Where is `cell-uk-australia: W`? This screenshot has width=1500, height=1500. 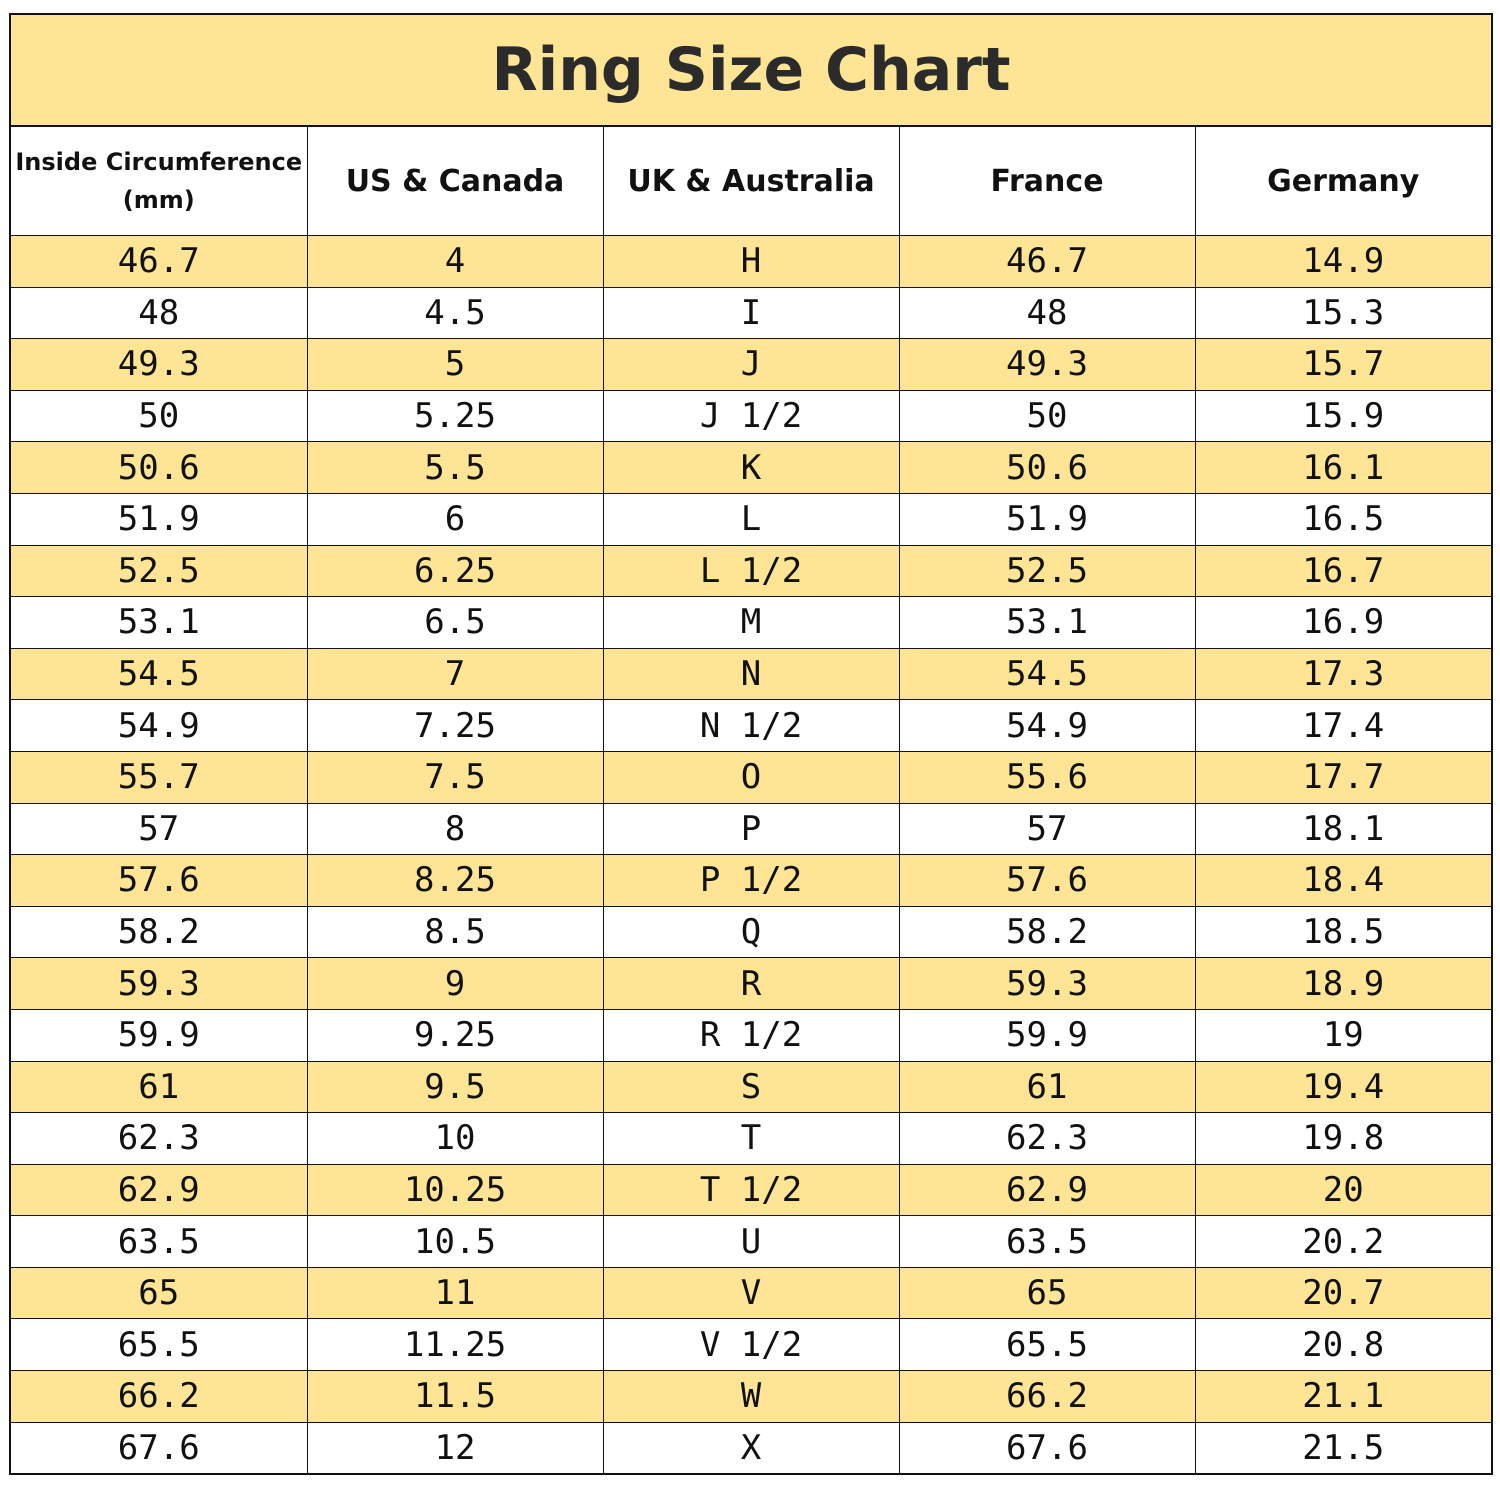 cell-uk-australia: W is located at coordinates (751, 1396).